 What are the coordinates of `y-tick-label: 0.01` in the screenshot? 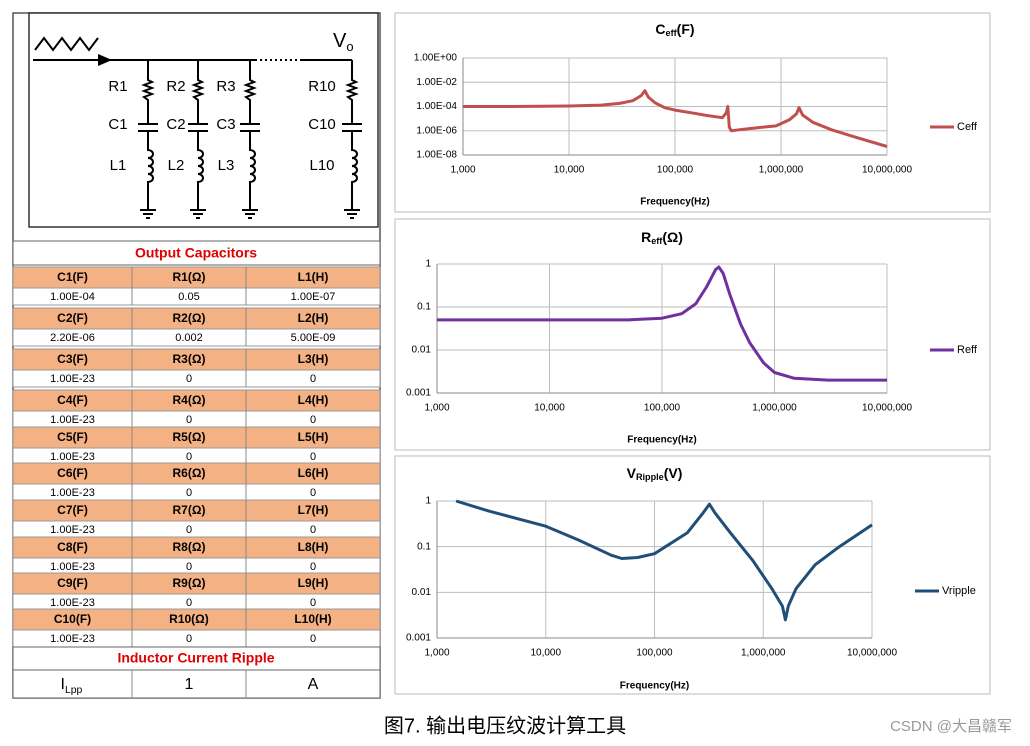 It's located at (422, 350).